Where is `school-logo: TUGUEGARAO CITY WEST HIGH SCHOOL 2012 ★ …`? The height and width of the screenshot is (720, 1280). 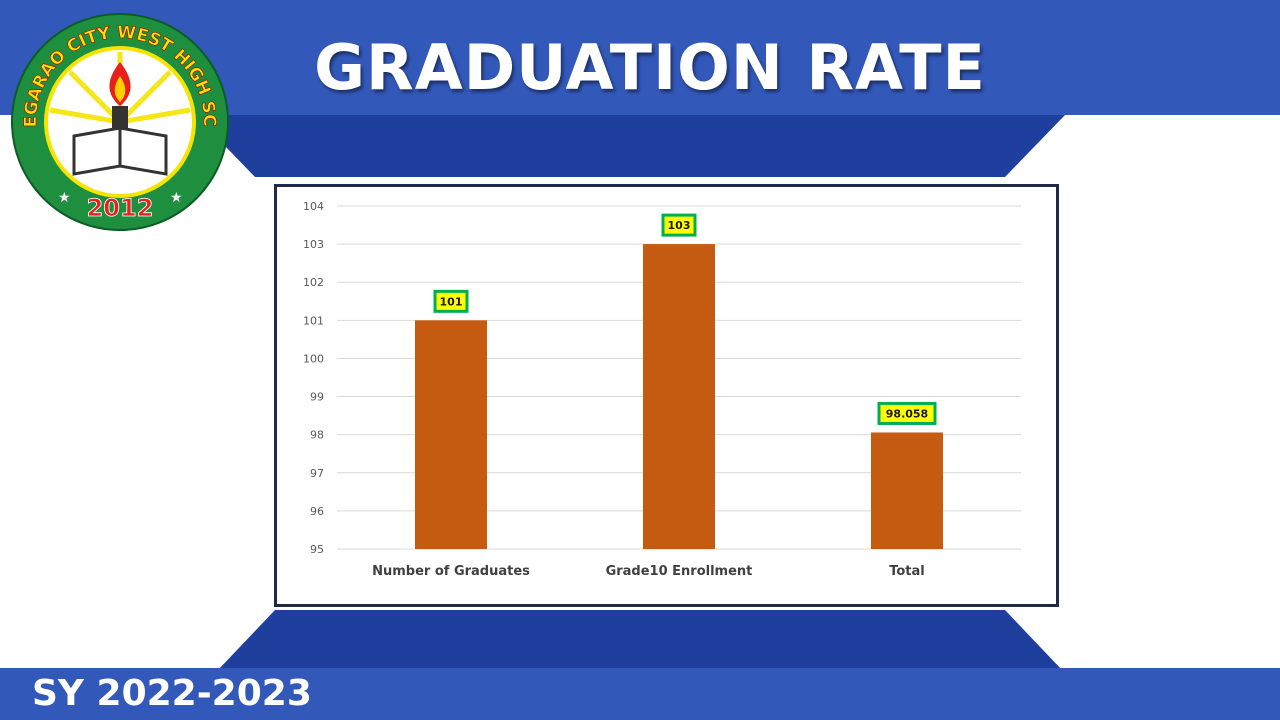
school-logo: TUGUEGARAO CITY WEST HIGH SCHOOL 2012 ★ … is located at coordinates (118, 120).